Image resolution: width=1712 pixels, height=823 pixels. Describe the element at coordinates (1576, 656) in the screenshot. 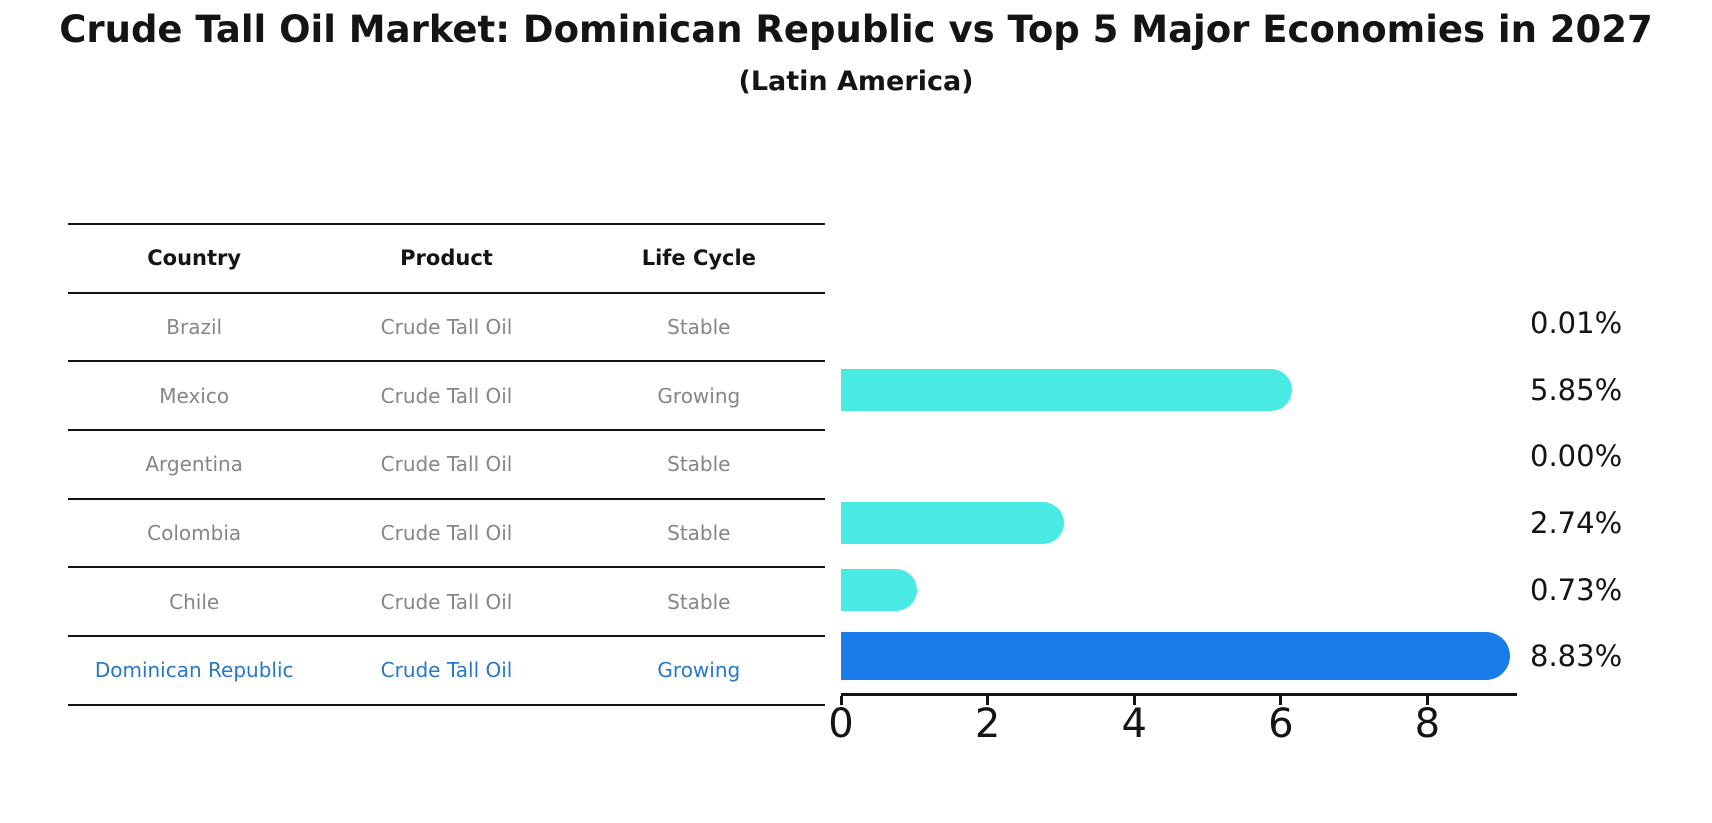

I see `value-label-dominican-republic: 8.83%` at that location.